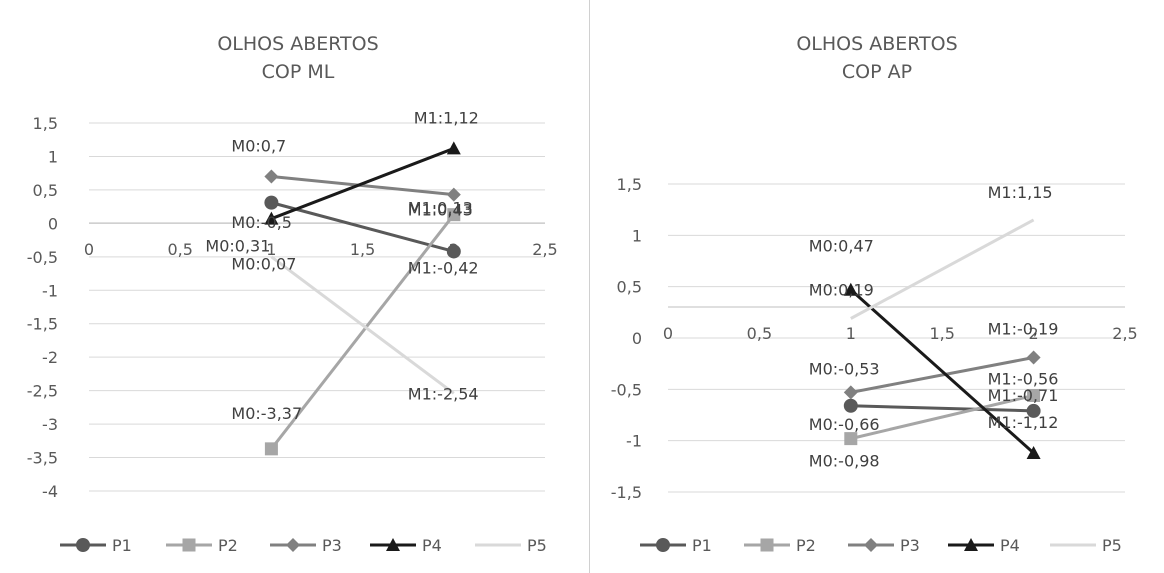 This screenshot has height=573, width=1164. I want to click on data-label-p2: M0:-3,37, so click(266, 413).